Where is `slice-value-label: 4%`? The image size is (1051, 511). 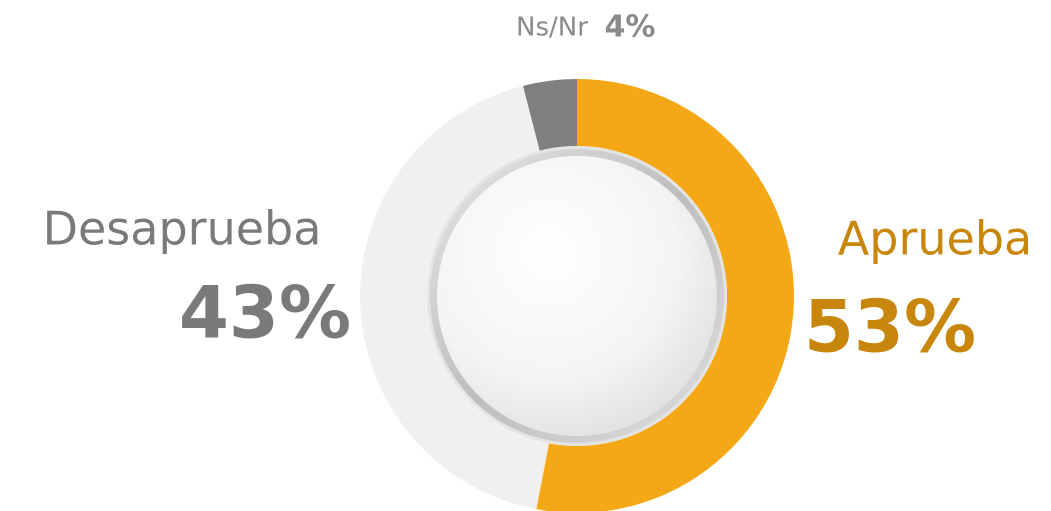
slice-value-label: 4% is located at coordinates (630, 27).